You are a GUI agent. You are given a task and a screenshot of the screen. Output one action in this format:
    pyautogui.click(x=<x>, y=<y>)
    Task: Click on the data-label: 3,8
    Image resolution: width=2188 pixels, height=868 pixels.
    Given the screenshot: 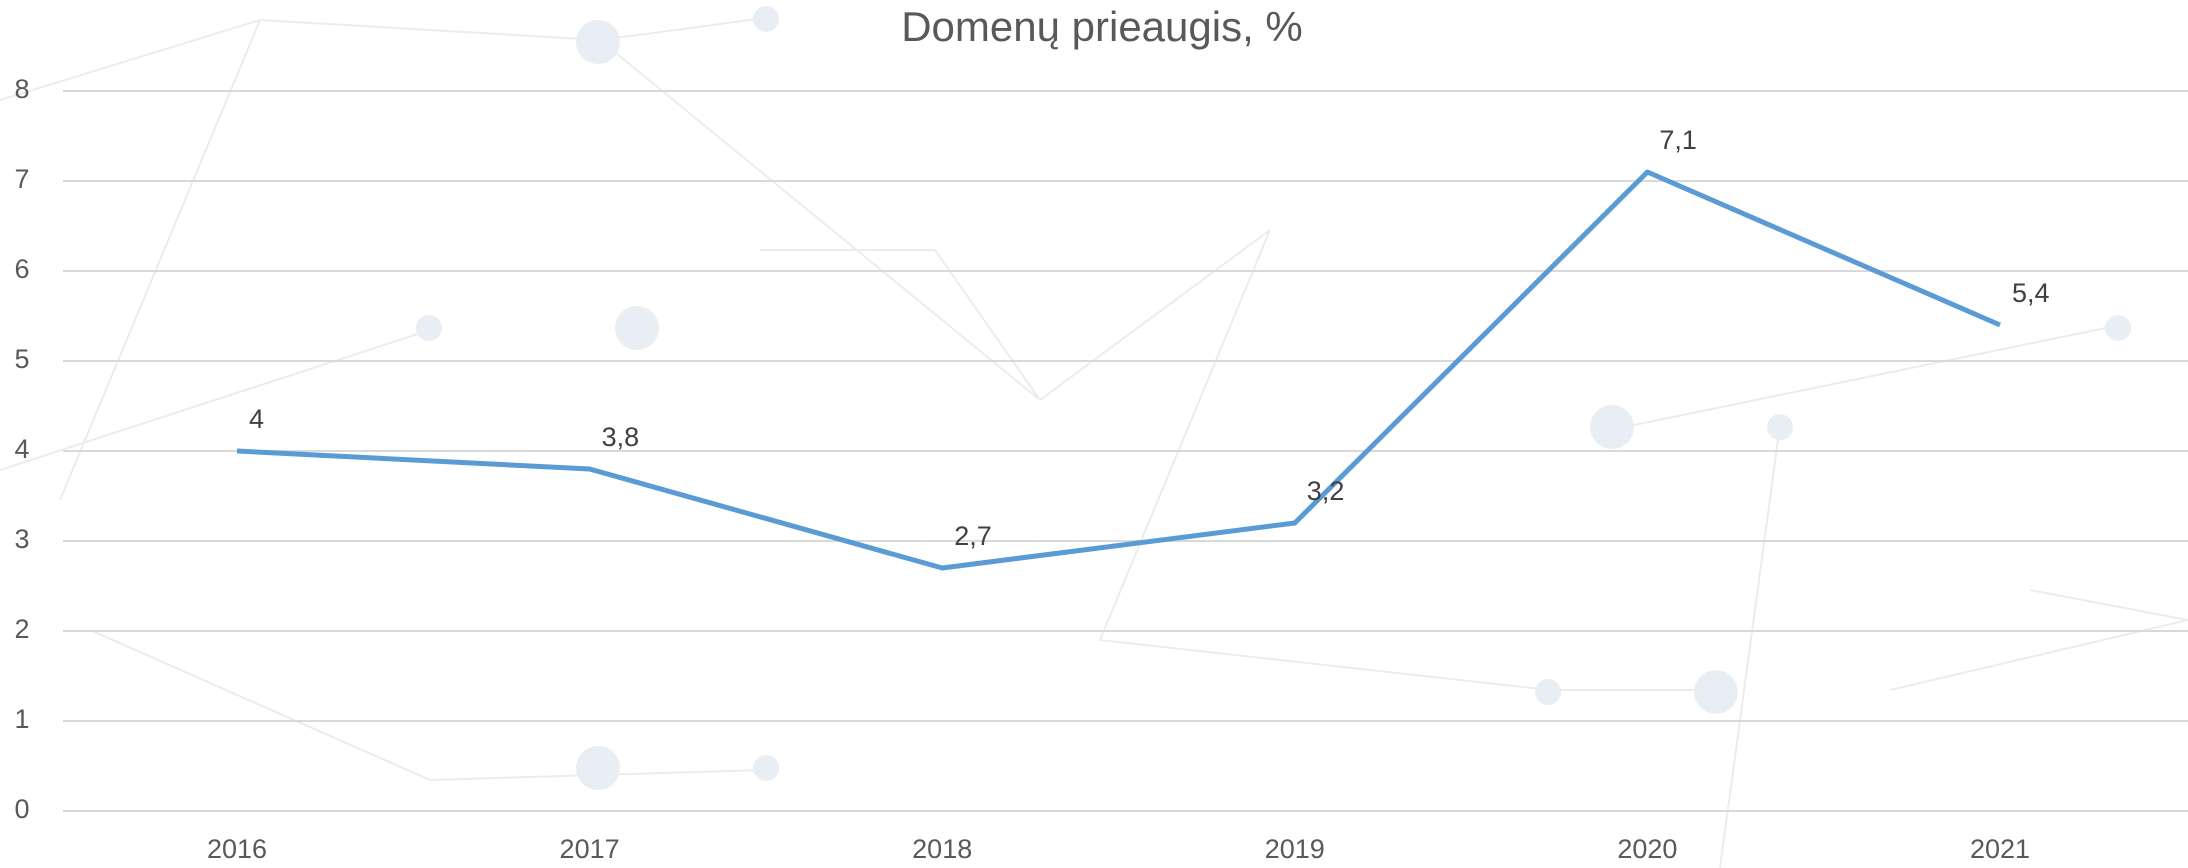 What is the action you would take?
    pyautogui.click(x=621, y=437)
    